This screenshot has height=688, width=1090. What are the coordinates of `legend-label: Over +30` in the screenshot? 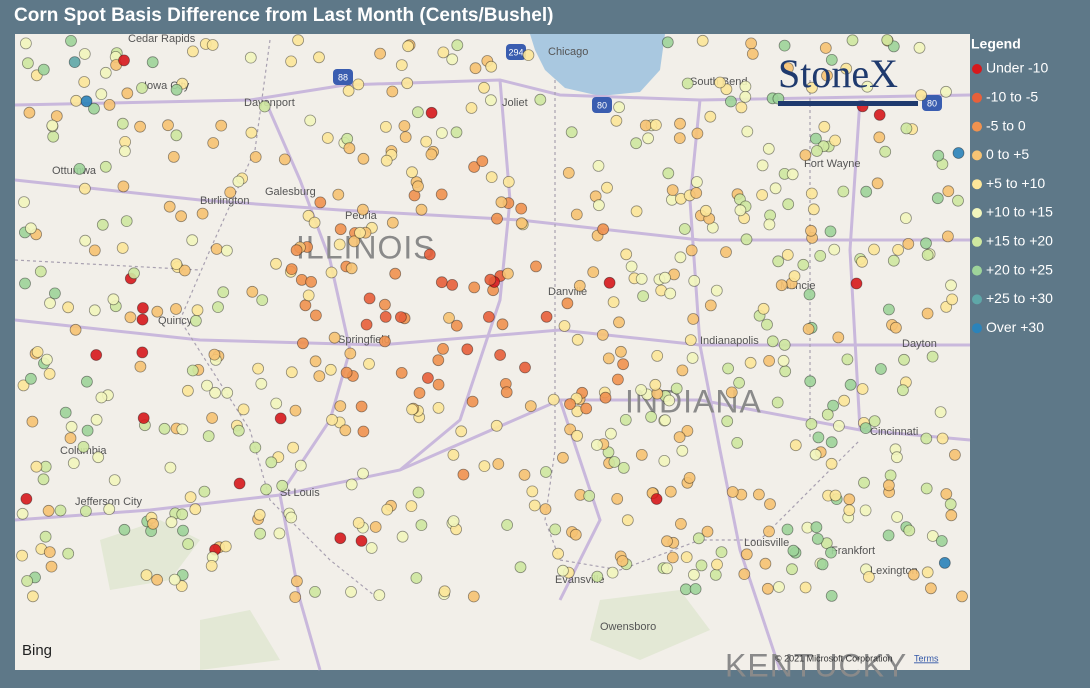 It's located at (1015, 327).